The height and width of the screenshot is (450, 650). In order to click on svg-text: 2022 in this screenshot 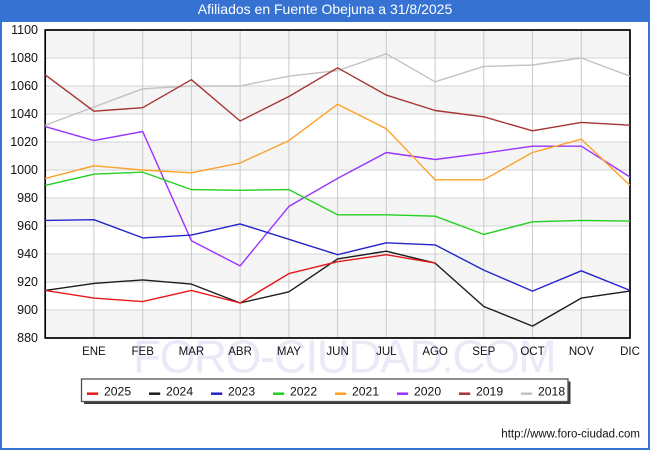, I will do `click(303, 392)`.